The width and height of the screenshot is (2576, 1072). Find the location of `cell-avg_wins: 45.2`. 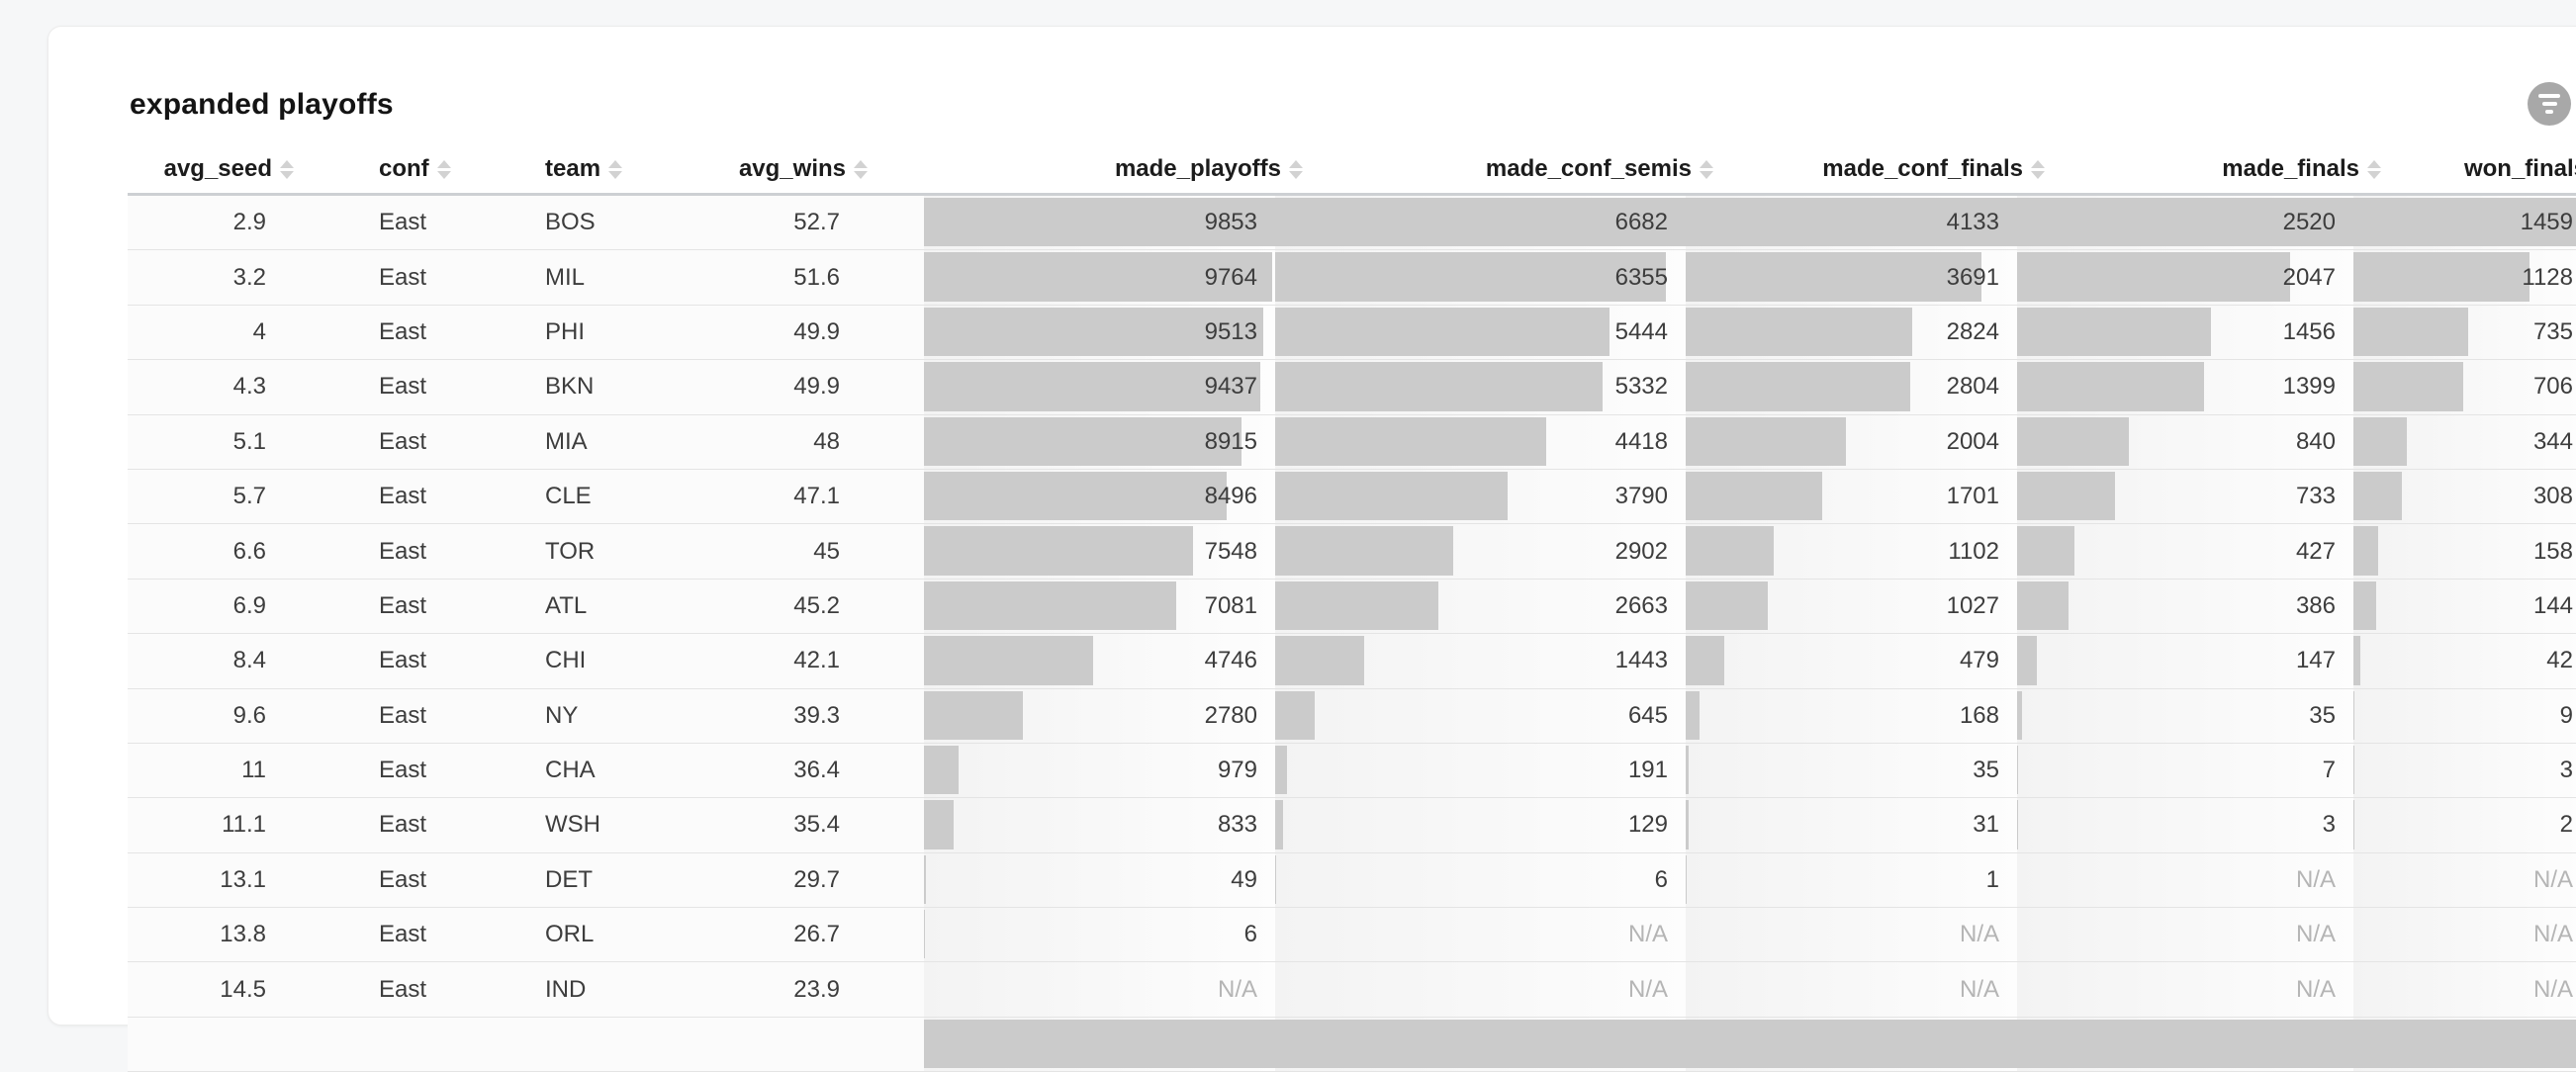

cell-avg_wins: 45.2 is located at coordinates (781, 606).